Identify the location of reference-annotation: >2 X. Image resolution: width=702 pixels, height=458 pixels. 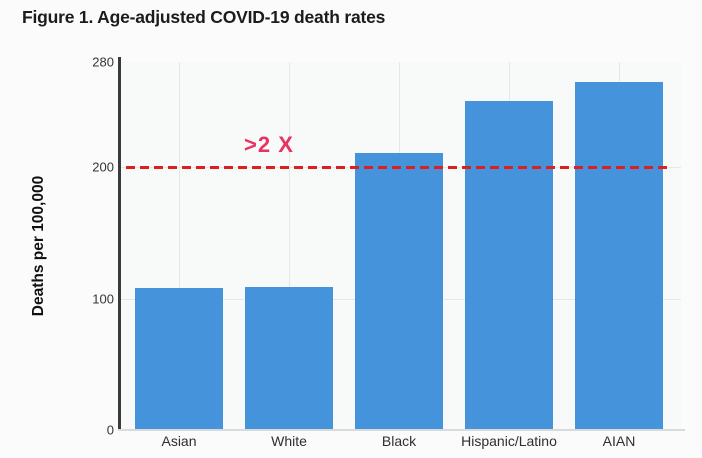
(269, 144).